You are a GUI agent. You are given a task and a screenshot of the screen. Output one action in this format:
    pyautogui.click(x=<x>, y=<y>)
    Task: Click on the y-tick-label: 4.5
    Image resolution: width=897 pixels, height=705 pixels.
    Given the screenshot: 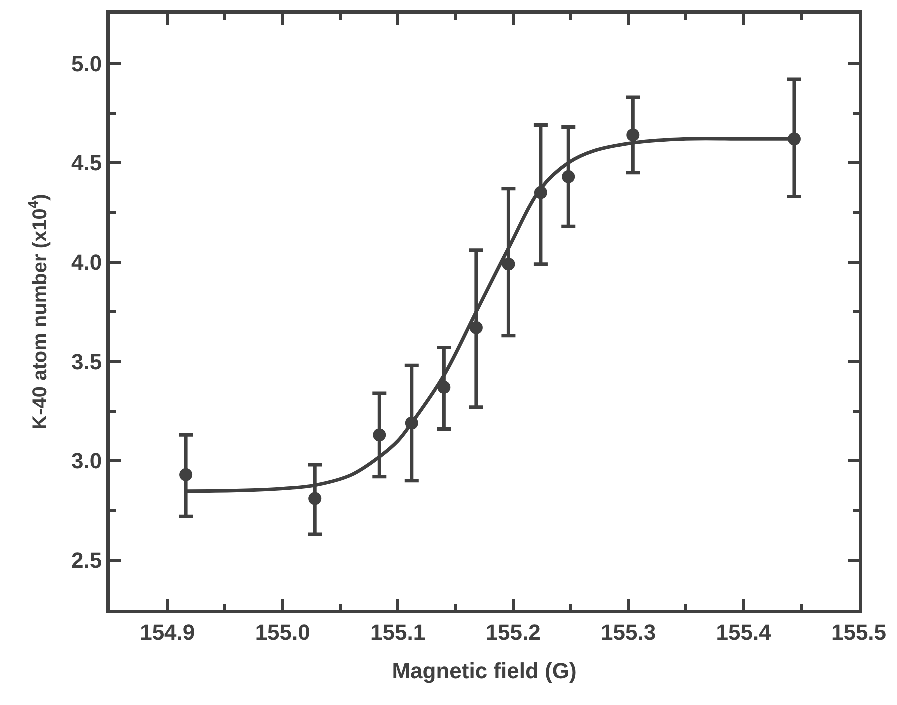 What is the action you would take?
    pyautogui.click(x=87, y=163)
    